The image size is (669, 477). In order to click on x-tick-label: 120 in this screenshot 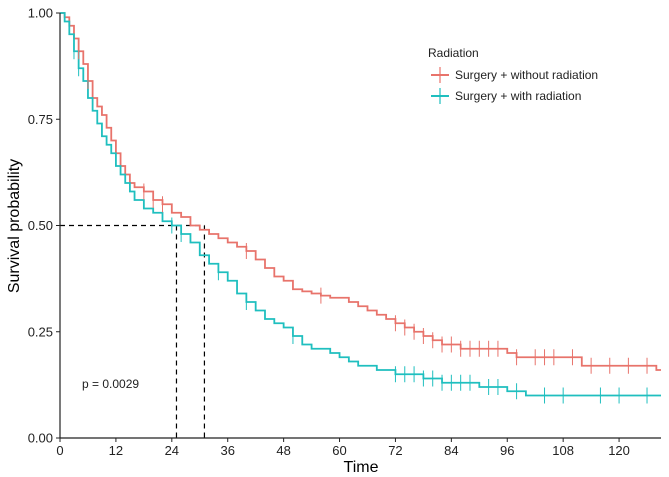, I will do `click(619, 450)`.